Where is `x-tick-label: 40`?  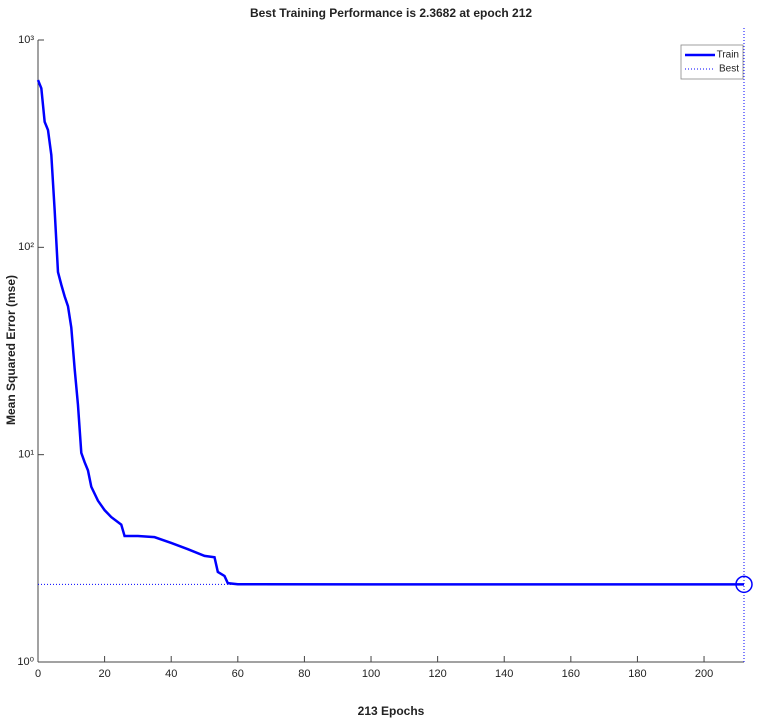
x-tick-label: 40 is located at coordinates (171, 674).